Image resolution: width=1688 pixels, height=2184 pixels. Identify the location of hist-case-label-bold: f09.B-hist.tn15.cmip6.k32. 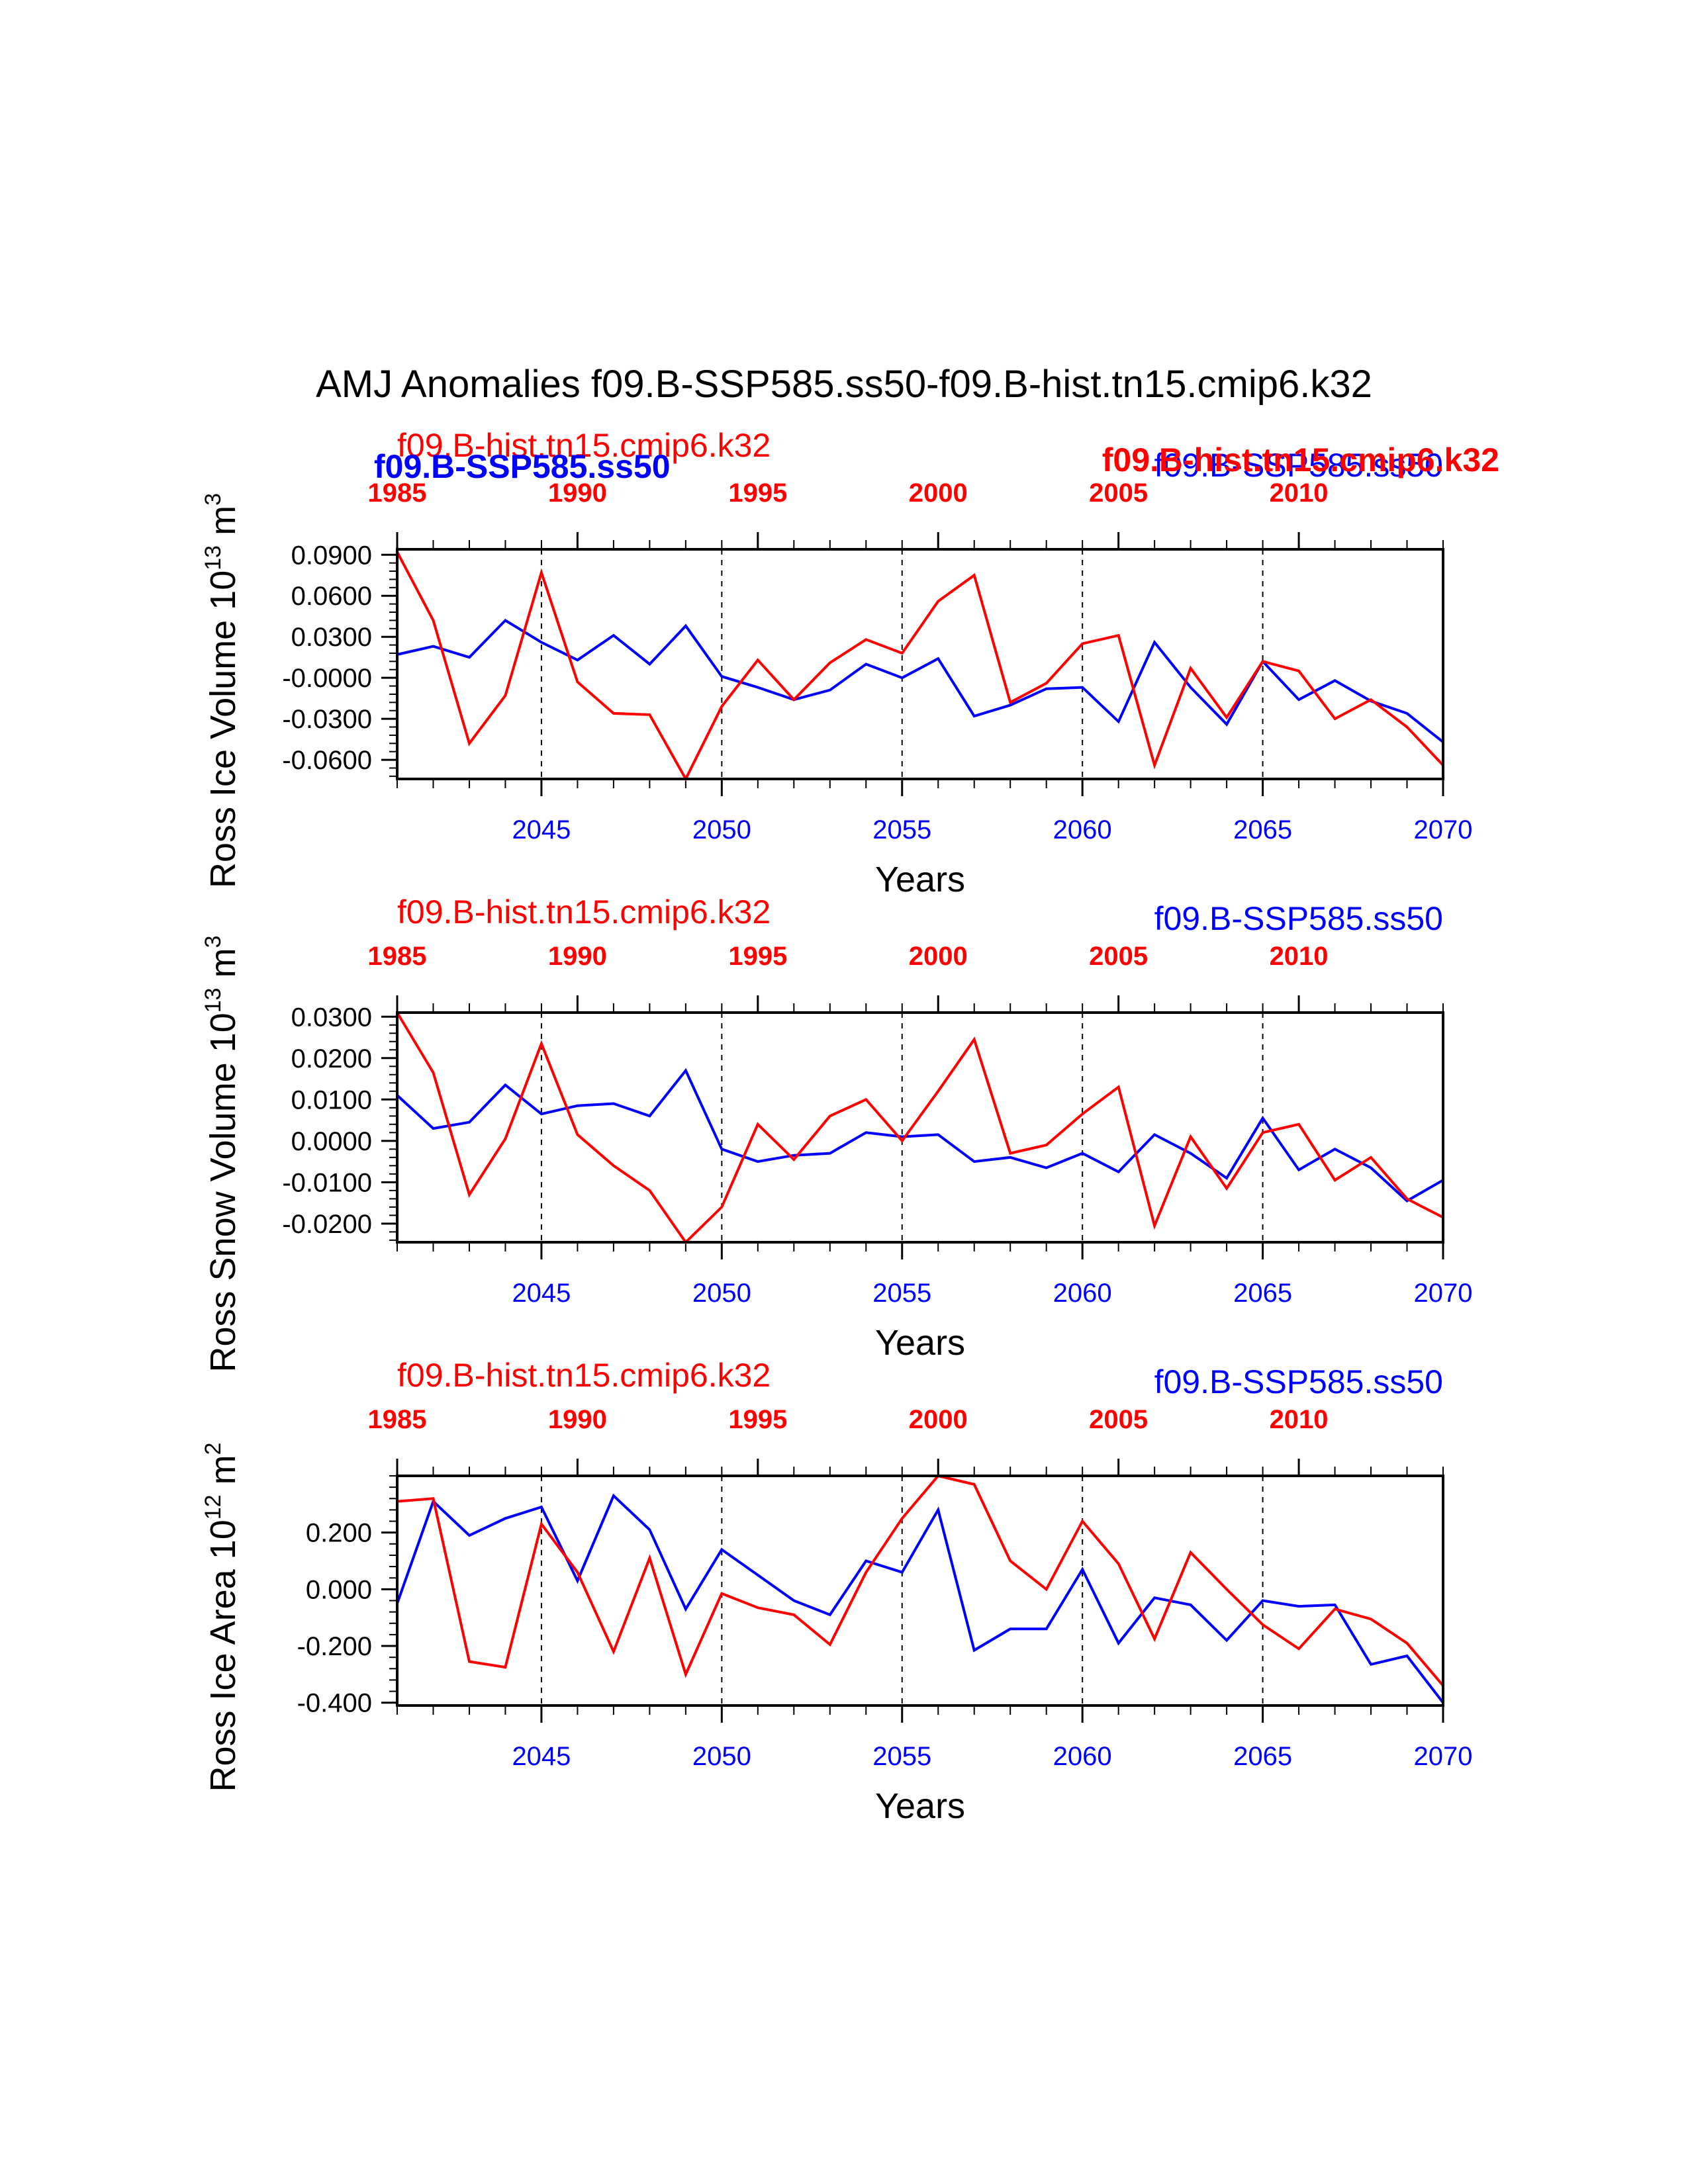
(1300, 459).